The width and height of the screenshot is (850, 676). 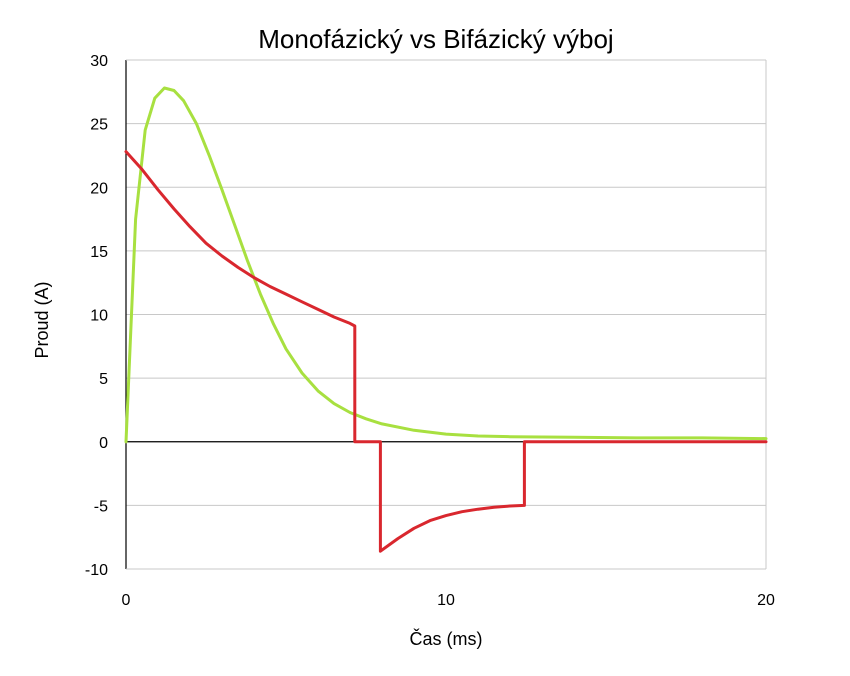 What do you see at coordinates (99, 316) in the screenshot?
I see `y-tick-label: 10` at bounding box center [99, 316].